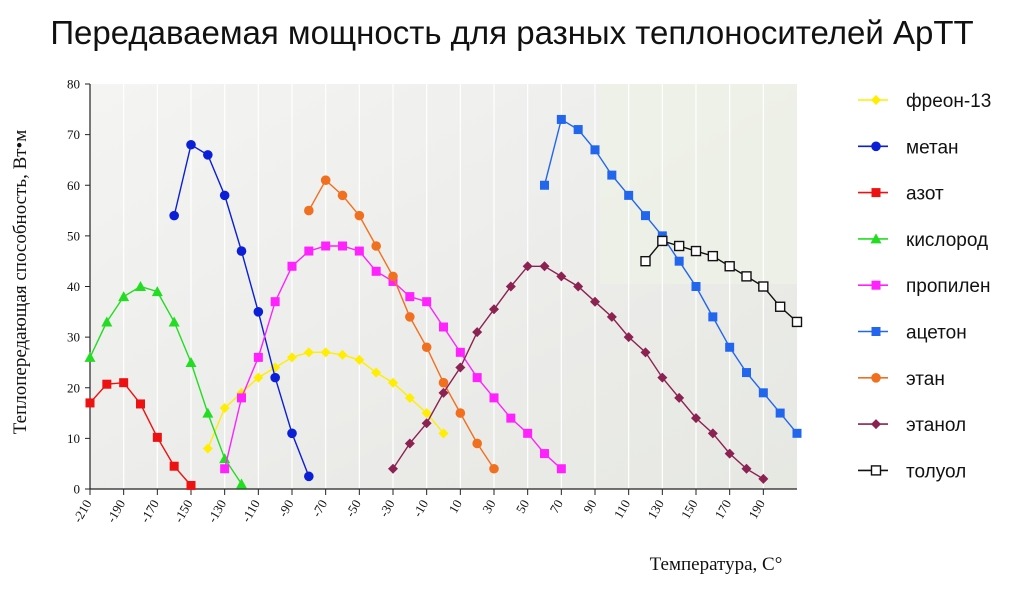 Image resolution: width=1024 pixels, height=597 pixels. Describe the element at coordinates (387, 508) in the screenshot. I see `x-tick-label: -30` at that location.